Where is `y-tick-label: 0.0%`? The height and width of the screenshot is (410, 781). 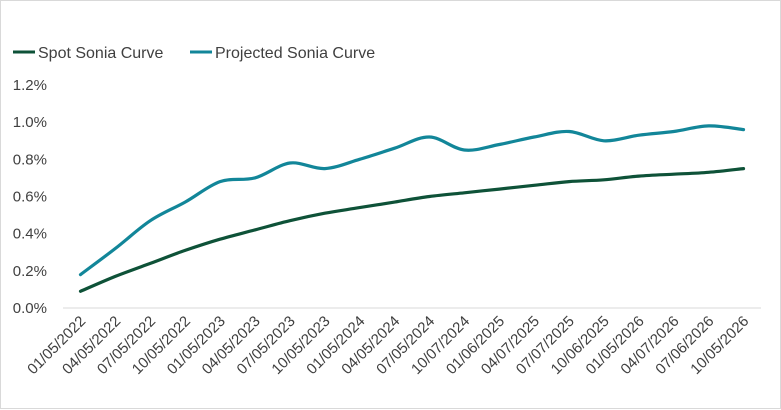 y-tick-label: 0.0% is located at coordinates (30, 308).